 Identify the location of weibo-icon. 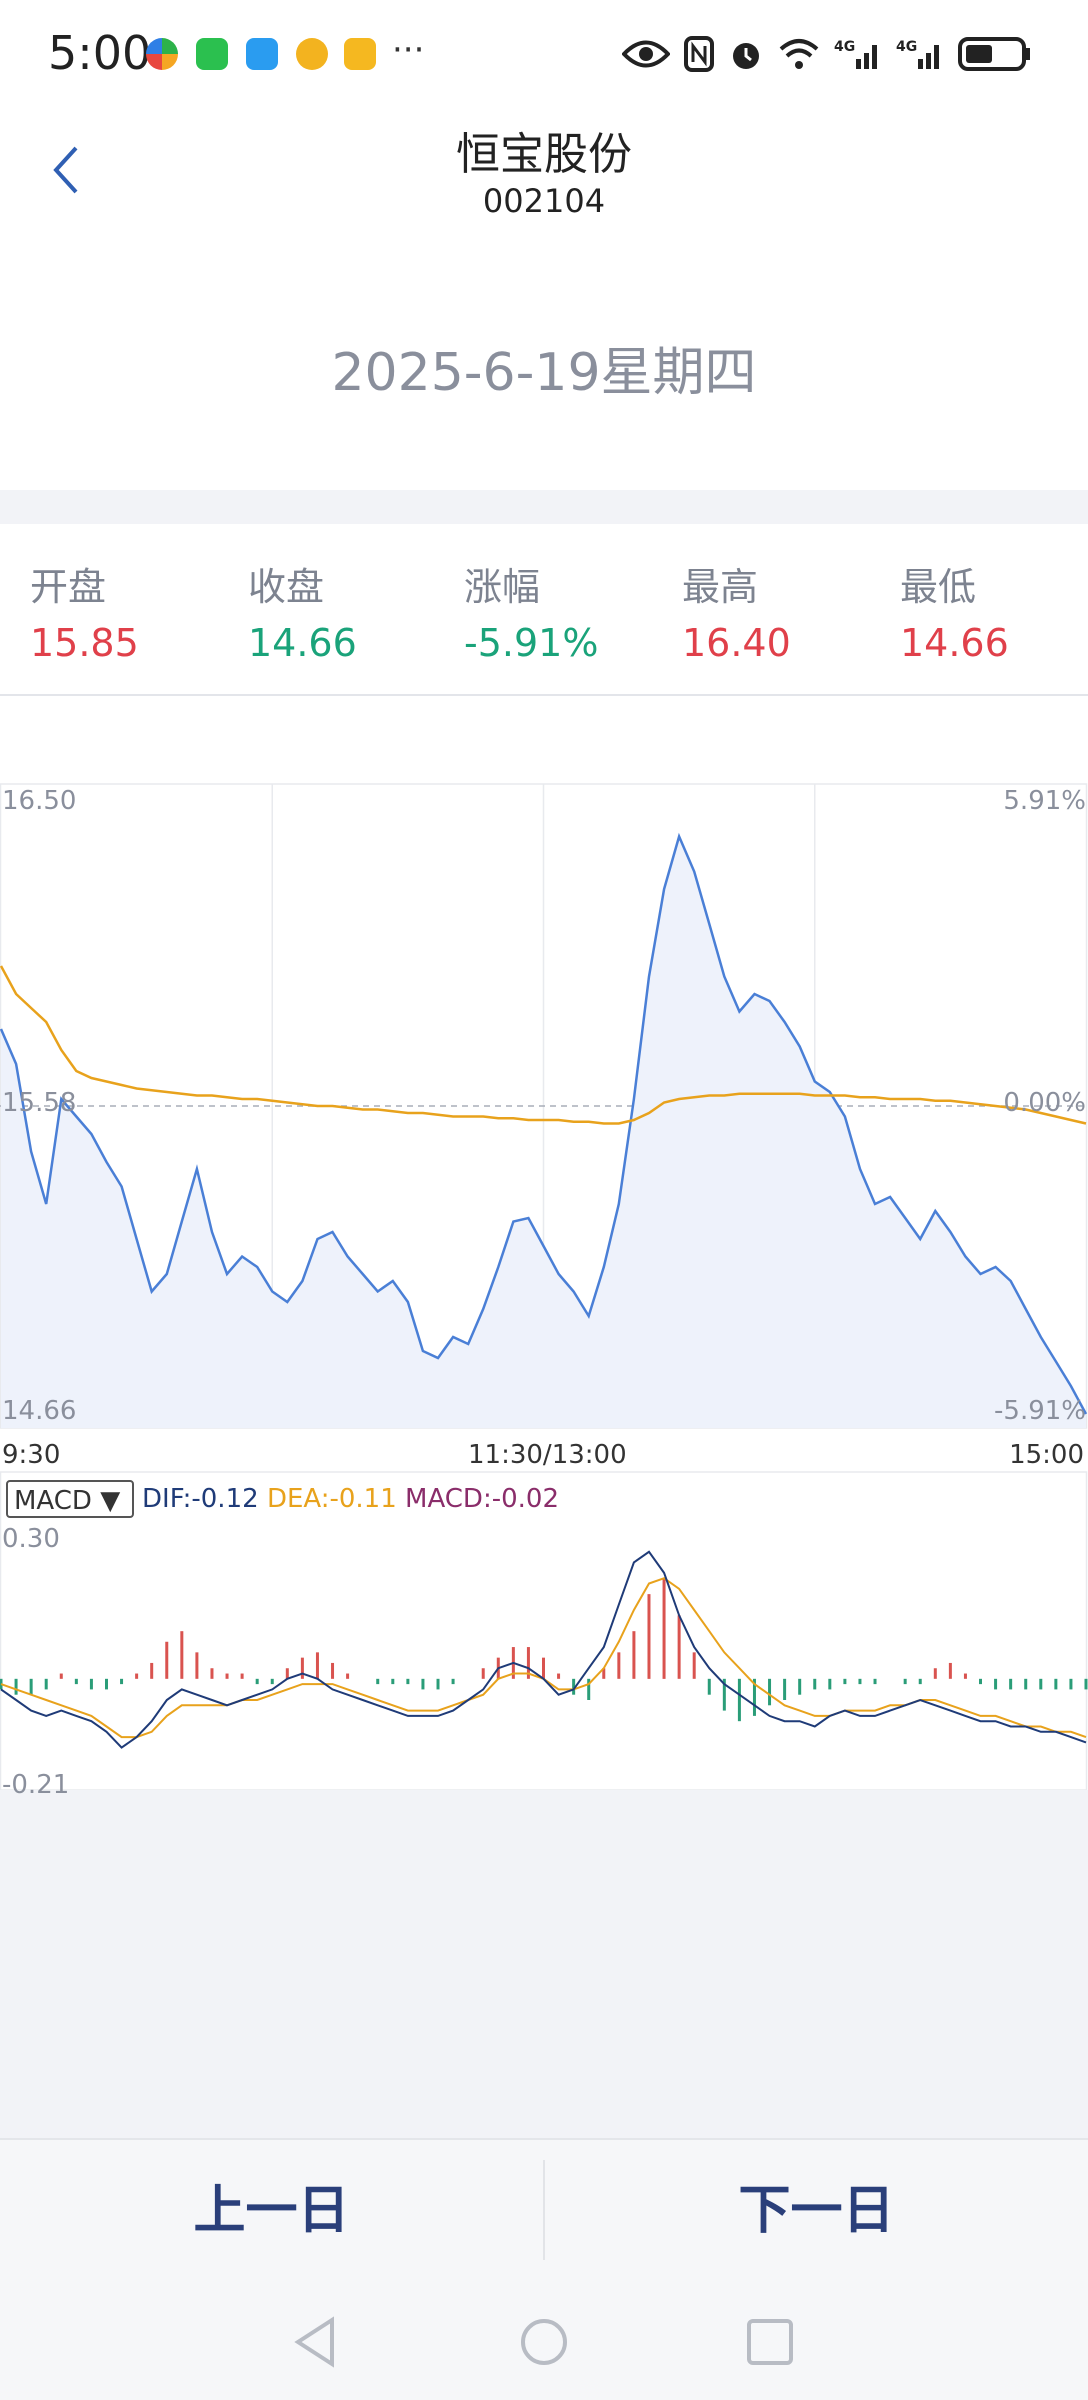
(312, 54).